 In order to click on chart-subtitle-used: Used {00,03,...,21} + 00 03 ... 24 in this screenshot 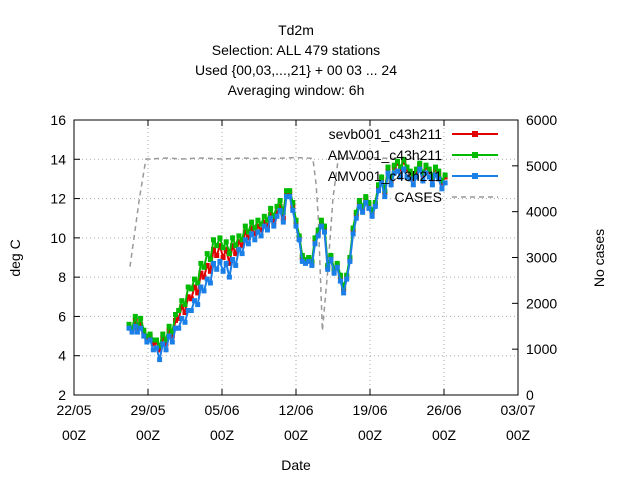, I will do `click(296, 70)`.